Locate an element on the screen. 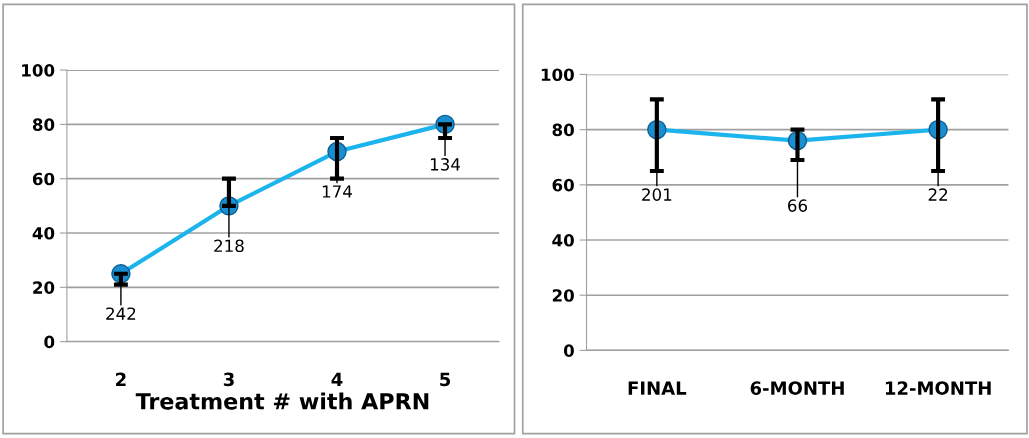  annotation: 66 is located at coordinates (798, 205).